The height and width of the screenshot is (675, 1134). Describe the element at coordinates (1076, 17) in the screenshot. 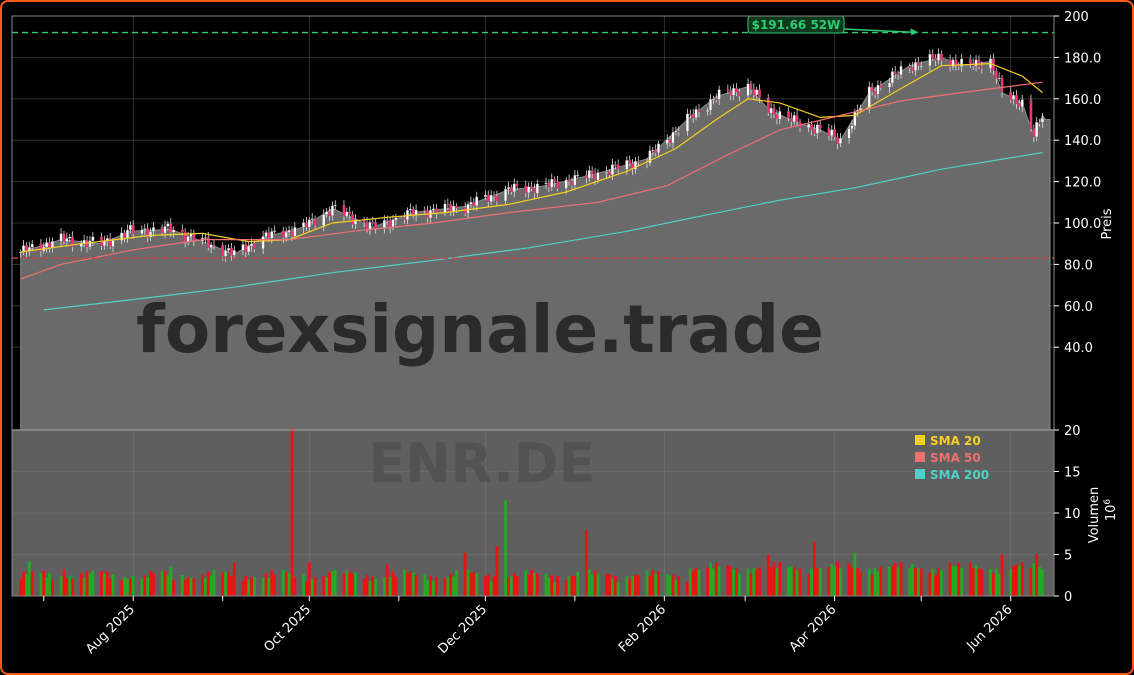

I see `price-tick-label: 200` at that location.